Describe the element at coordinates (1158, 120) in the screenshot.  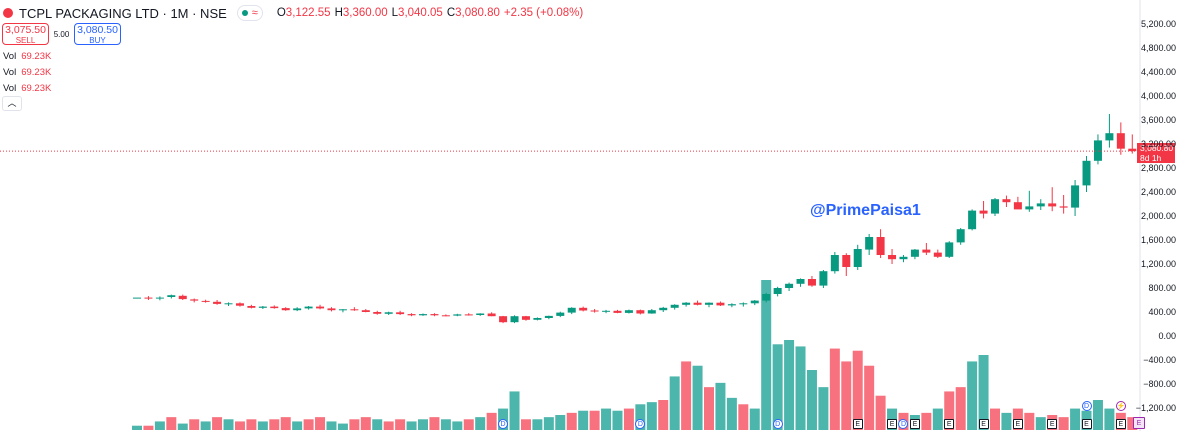
I see `price-axis-tick: 3,600.00` at that location.